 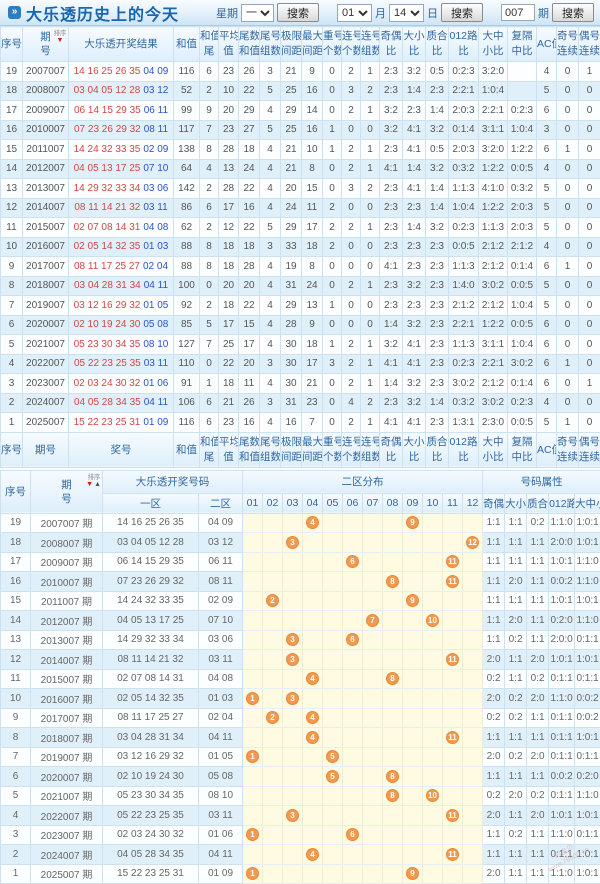 I want to click on issue-search-button: 搜索, so click(x=573, y=12).